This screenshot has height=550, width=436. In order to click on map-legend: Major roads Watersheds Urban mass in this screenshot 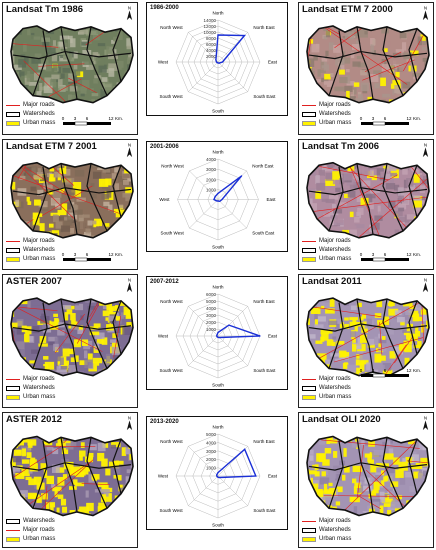, I will do `click(30, 388)`.